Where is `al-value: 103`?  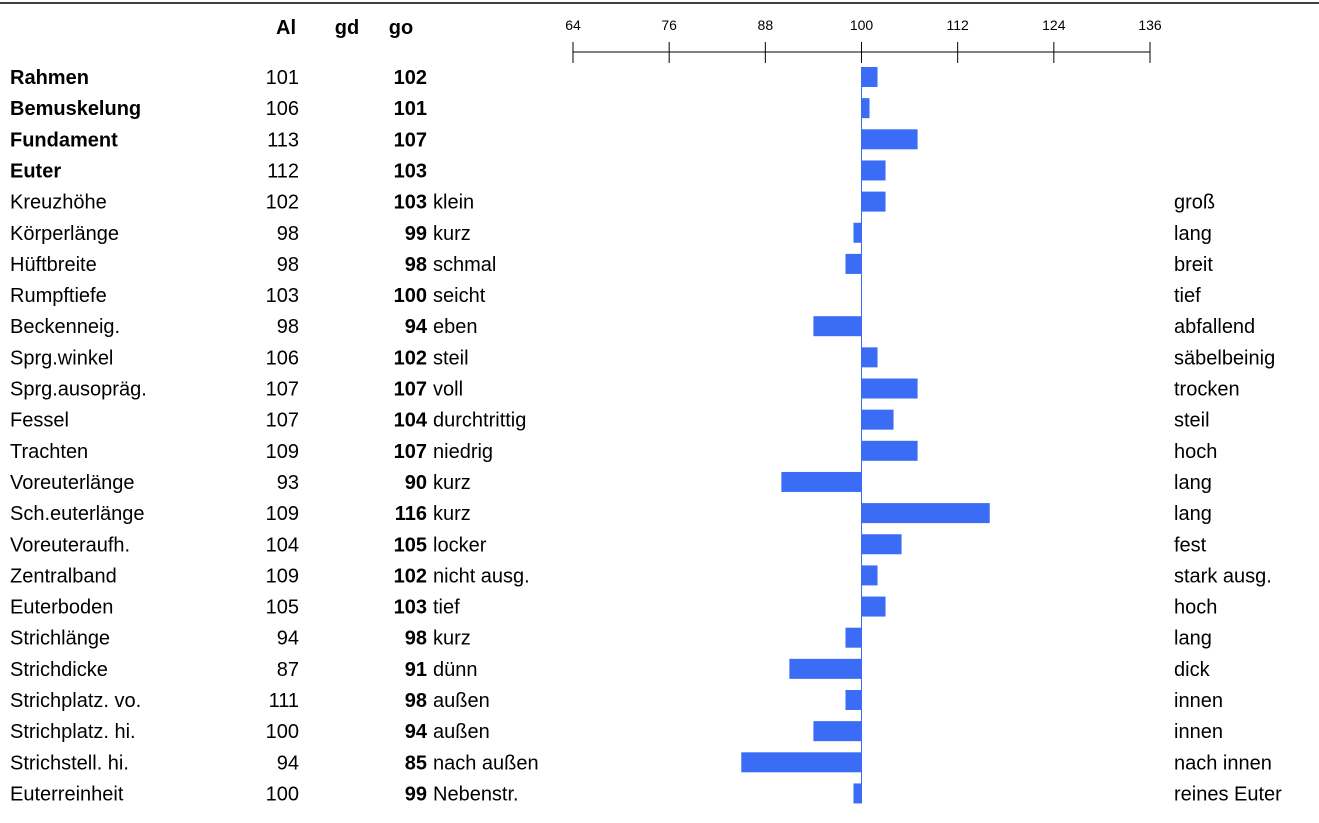
al-value: 103 is located at coordinates (282, 296).